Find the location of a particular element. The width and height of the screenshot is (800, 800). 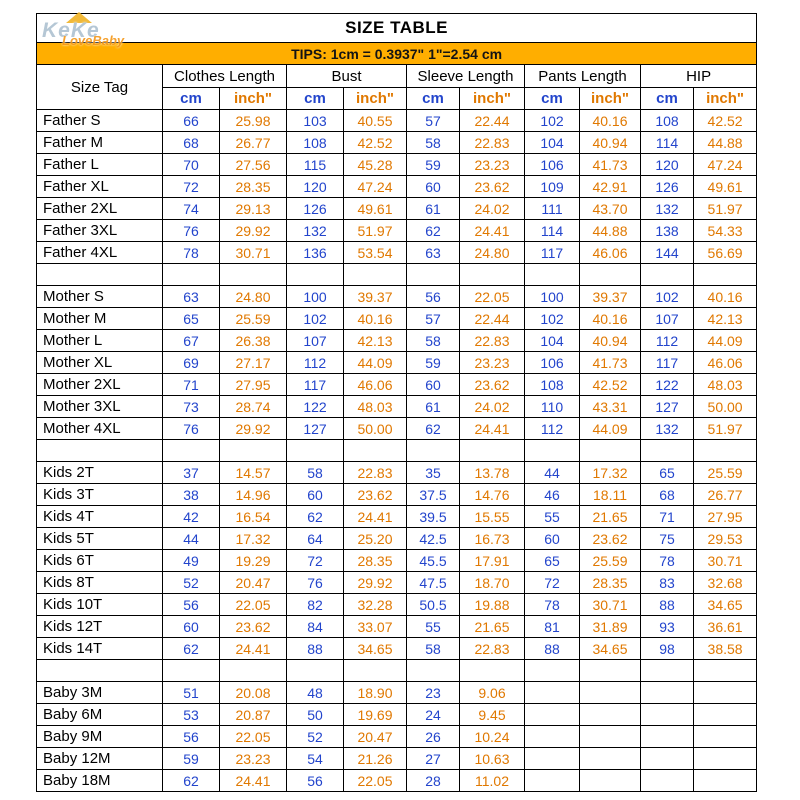

cm-value-cell: 67 is located at coordinates (191, 340).